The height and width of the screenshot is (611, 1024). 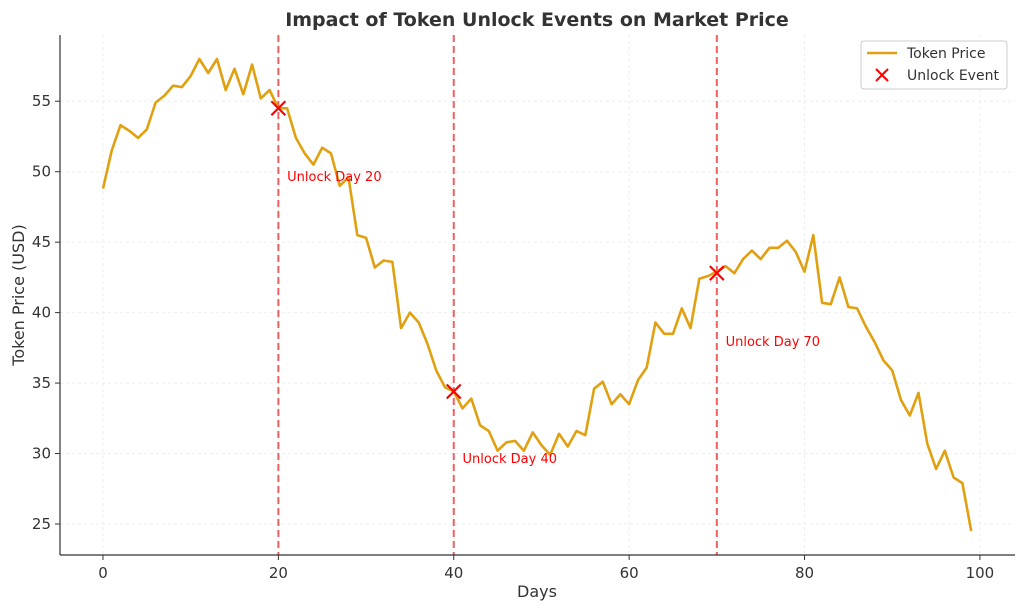 I want to click on y-tick-label: 25, so click(x=41, y=524).